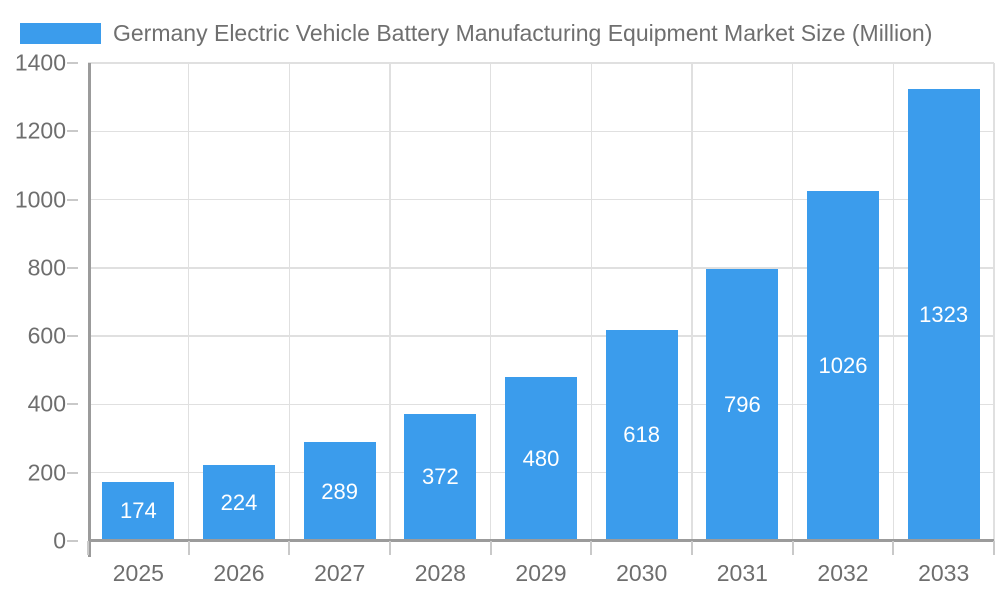  I want to click on bar-value-label: 224, so click(239, 502).